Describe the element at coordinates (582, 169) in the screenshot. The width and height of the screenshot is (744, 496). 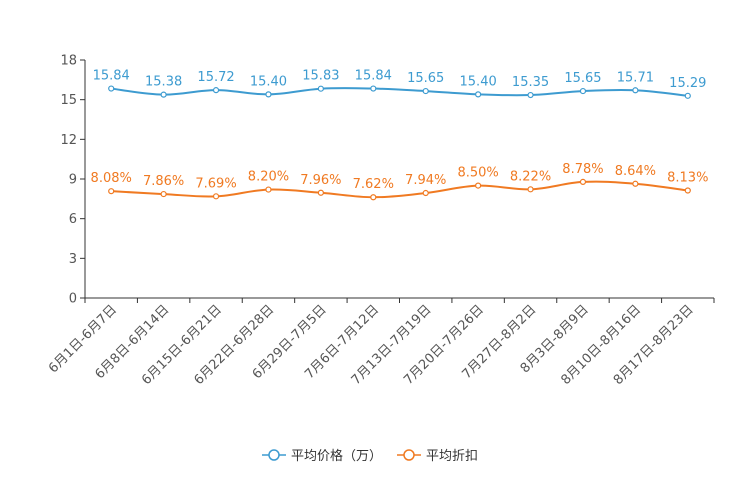
I see `data-label: 8.78%` at that location.